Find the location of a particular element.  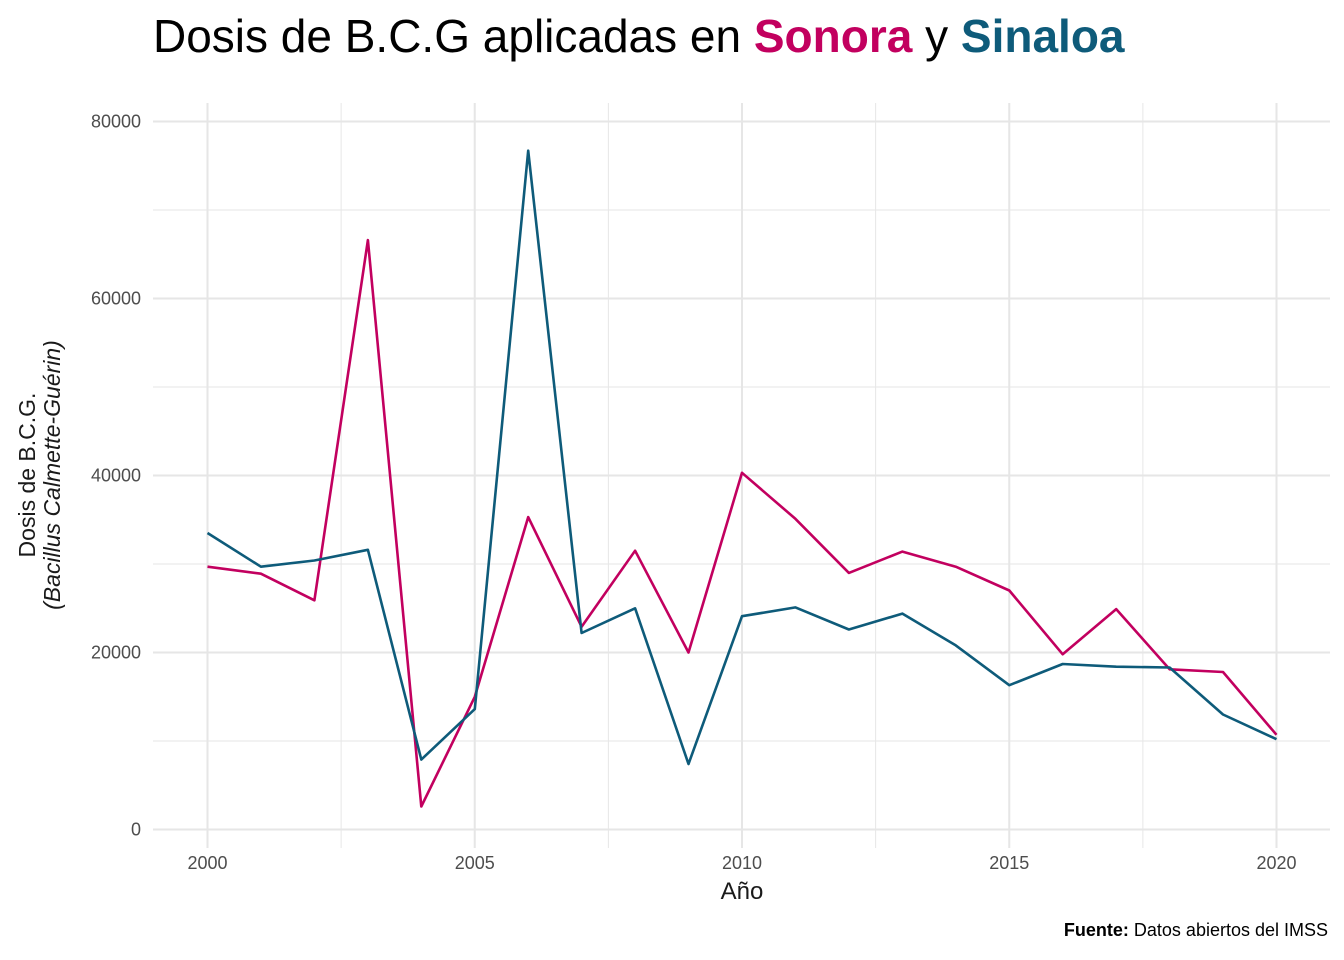

y-tick-label: 0 is located at coordinates (136, 830).